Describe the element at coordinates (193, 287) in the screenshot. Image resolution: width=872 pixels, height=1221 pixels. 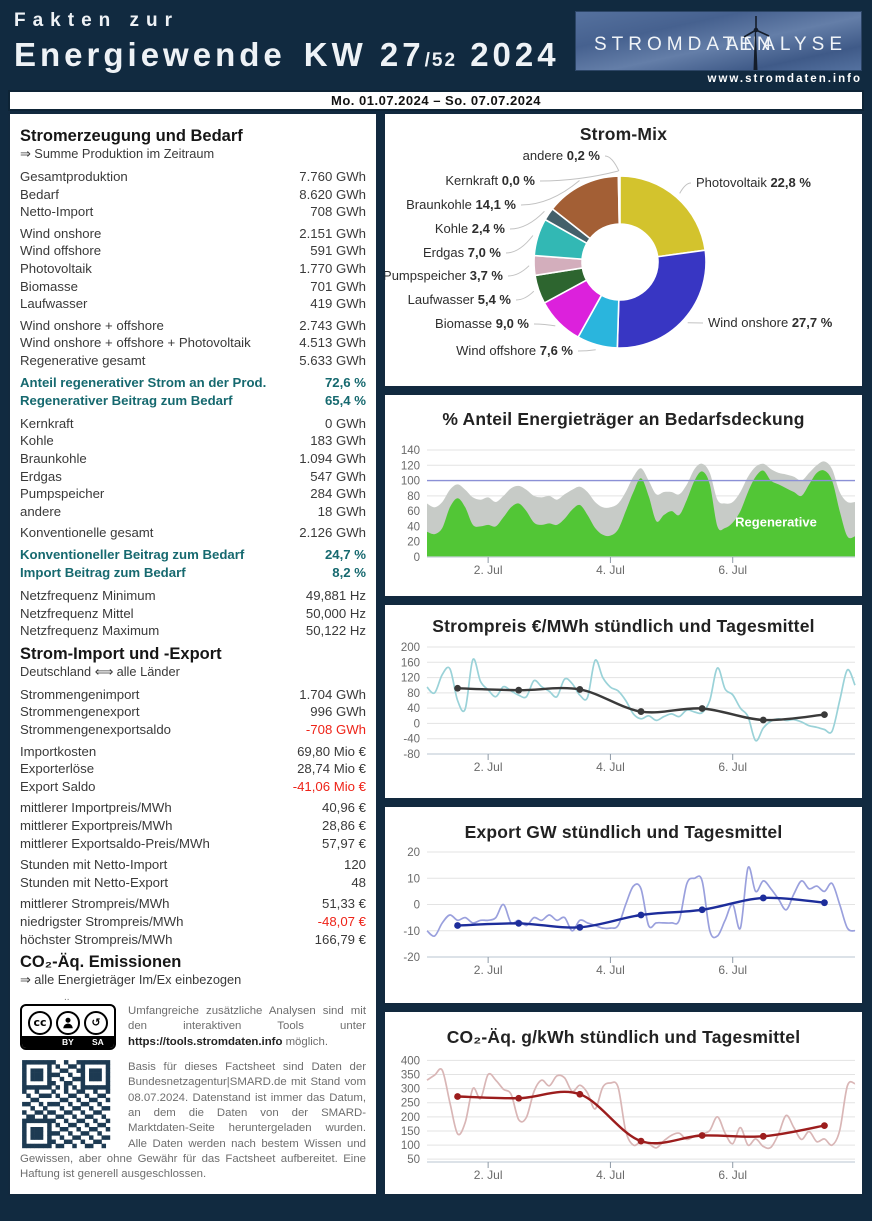
I see `stat-row: Biomasse 701 GWh` at that location.